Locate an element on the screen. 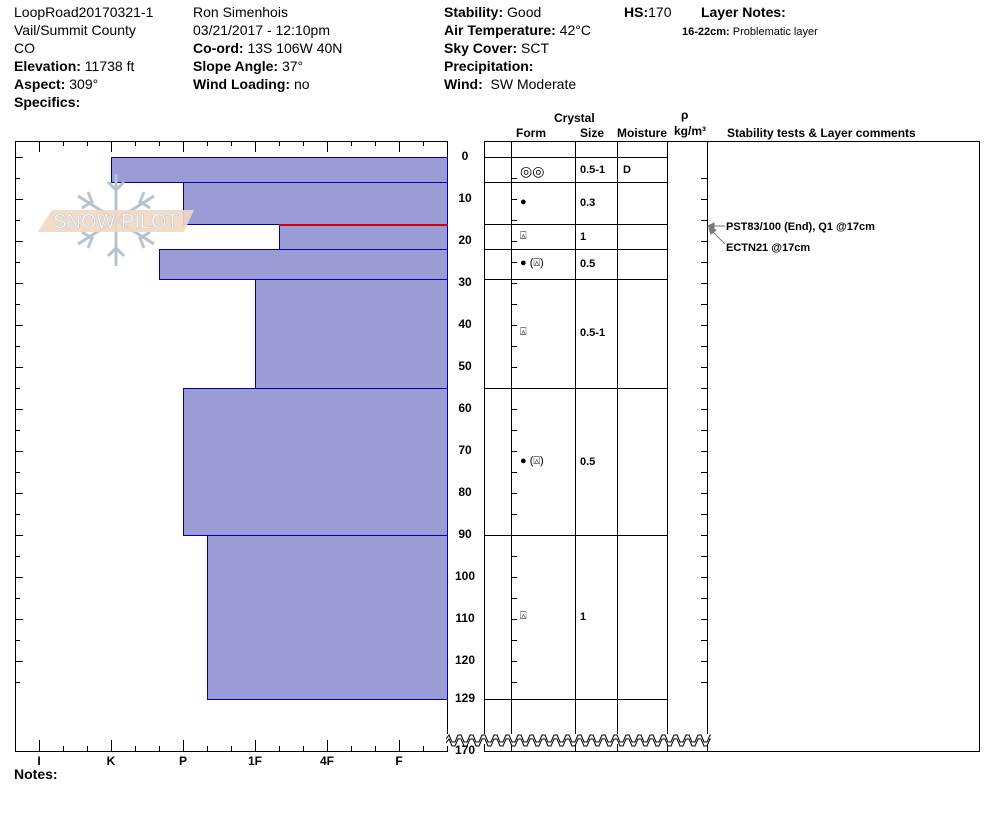 The width and height of the screenshot is (994, 840). depth-label-50: 50 is located at coordinates (465, 366).